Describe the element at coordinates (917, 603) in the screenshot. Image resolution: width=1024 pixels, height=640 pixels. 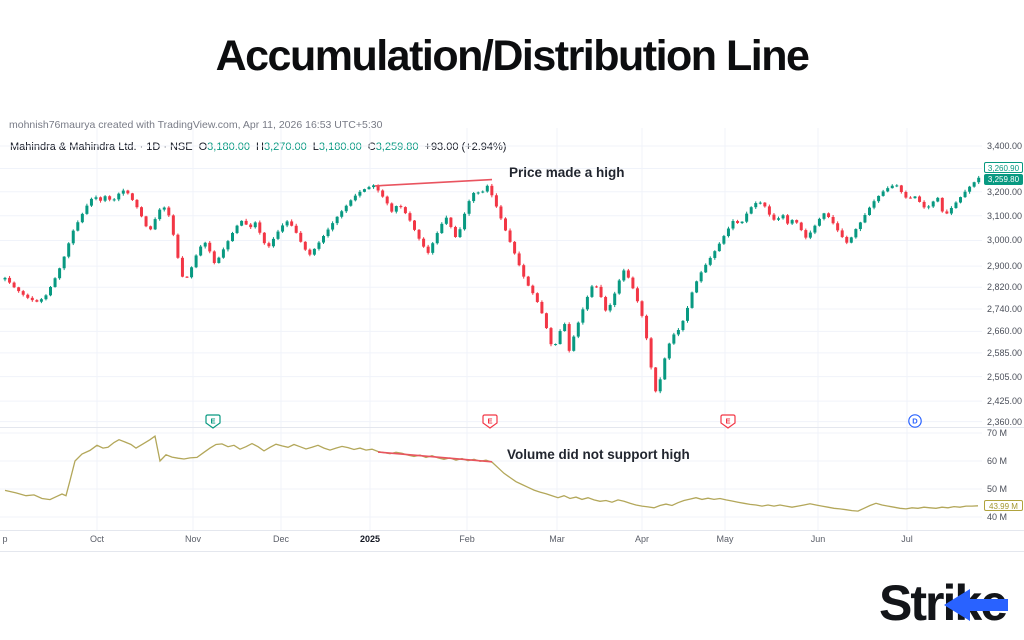
I see `logo-text-stri: Stri` at that location.